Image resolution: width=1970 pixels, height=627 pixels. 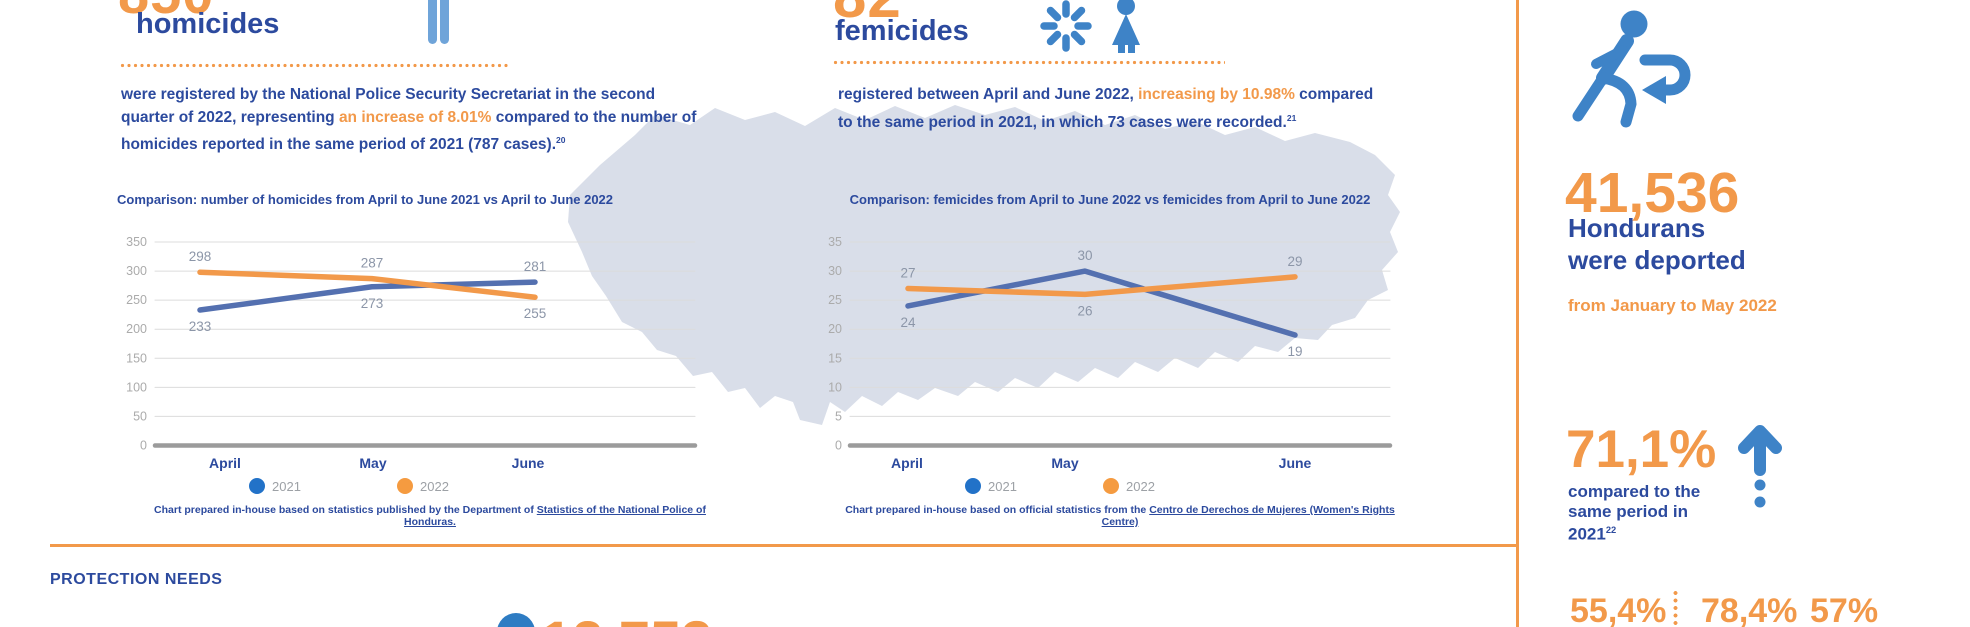 What do you see at coordinates (136, 271) in the screenshot?
I see `y-tick-label: 300` at bounding box center [136, 271].